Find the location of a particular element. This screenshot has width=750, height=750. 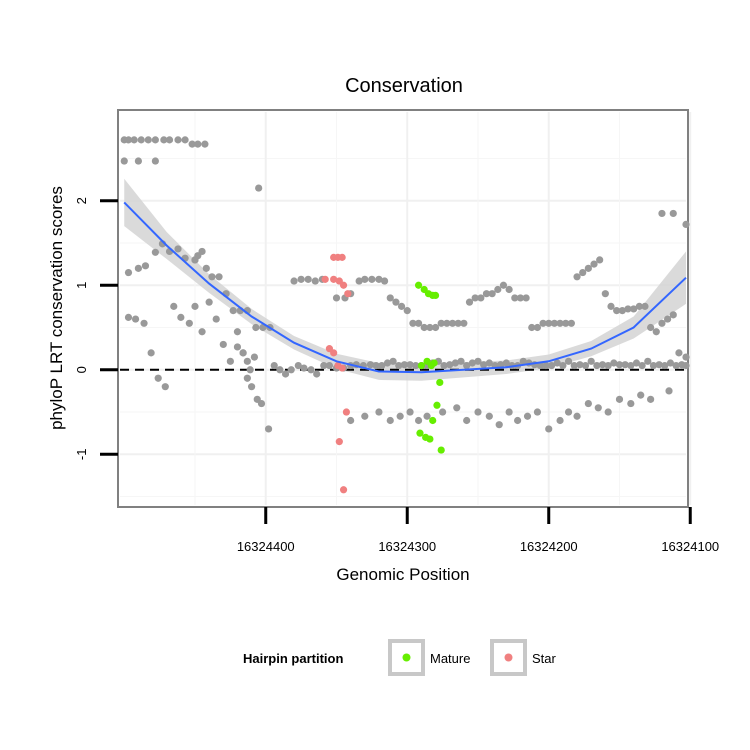

legend-label-star: Star is located at coordinates (544, 658).